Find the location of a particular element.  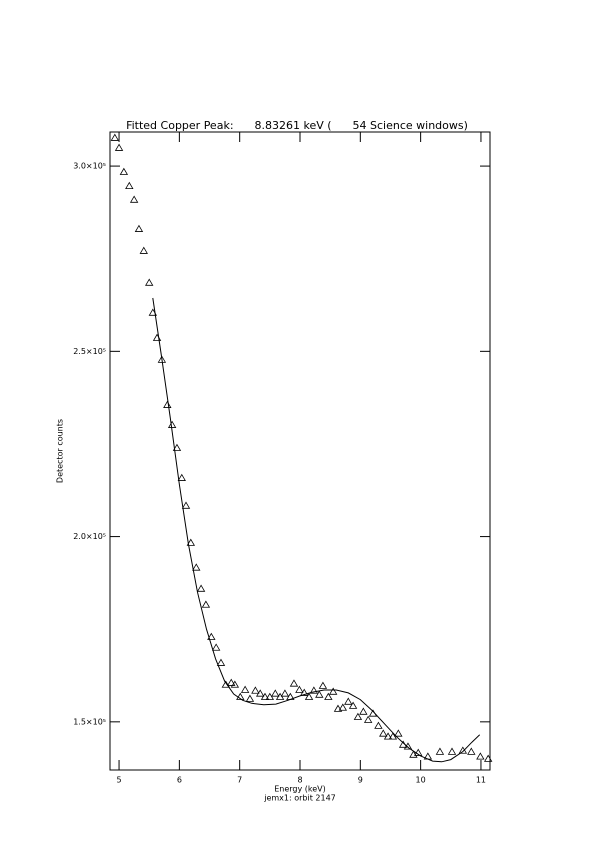

x-tick-label: 8 is located at coordinates (299, 780).